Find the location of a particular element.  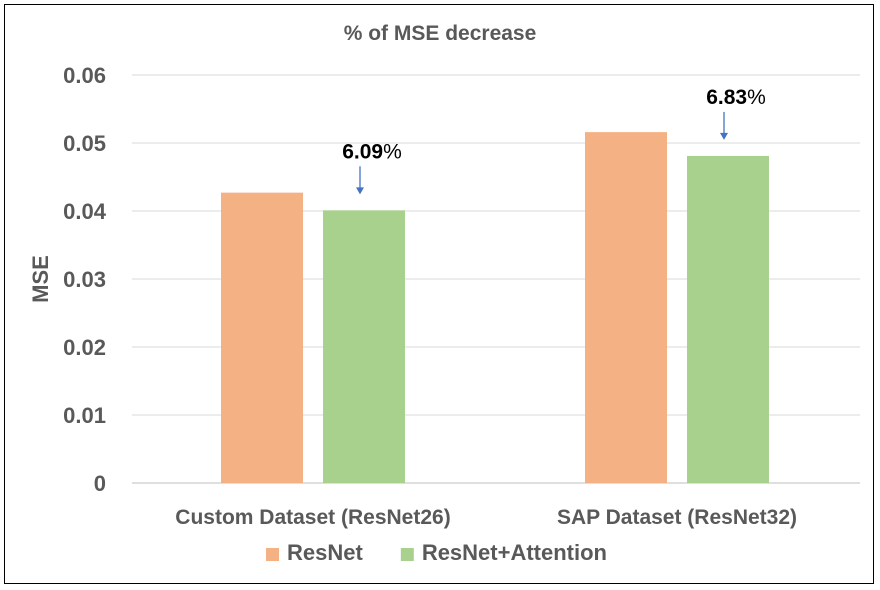

y-tick-label: 0.04 is located at coordinates (85, 211).